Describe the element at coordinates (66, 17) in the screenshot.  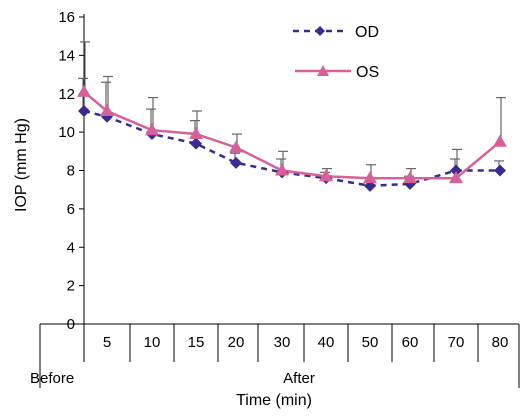
I see `y-tick-label: 16` at that location.